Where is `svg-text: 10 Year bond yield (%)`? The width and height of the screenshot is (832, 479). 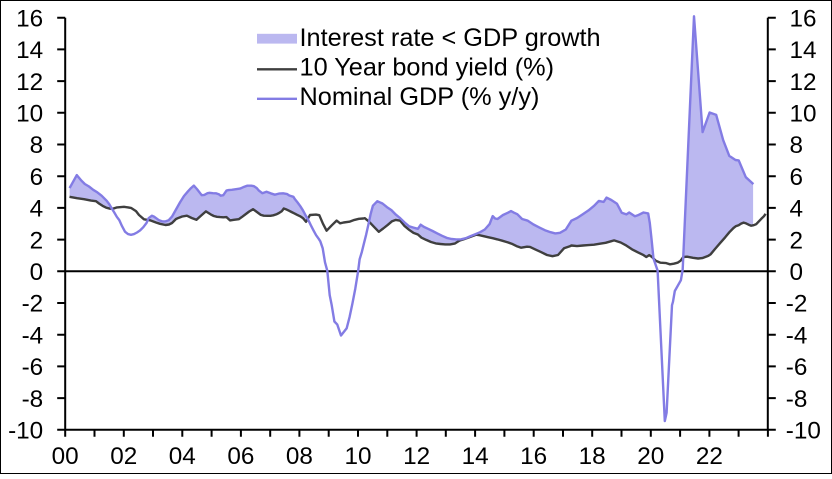
svg-text: 10 Year bond yield (%) is located at coordinates (427, 68).